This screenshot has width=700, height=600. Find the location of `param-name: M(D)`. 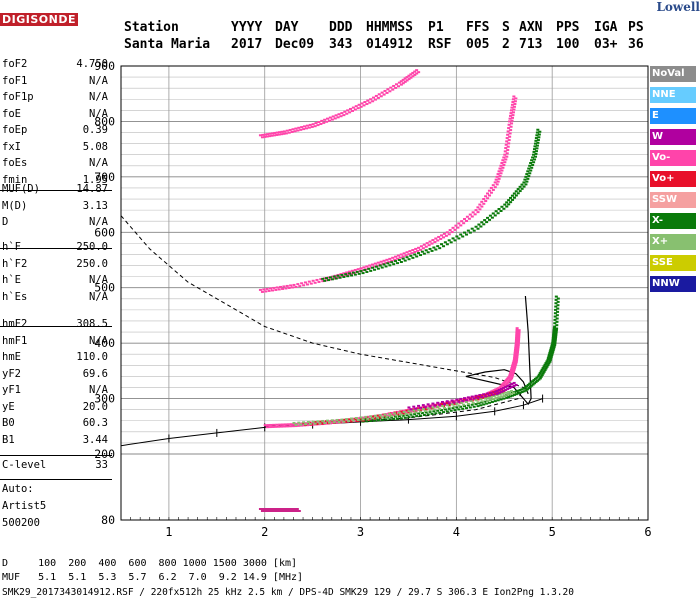

param-name: M(D) is located at coordinates (15, 205).